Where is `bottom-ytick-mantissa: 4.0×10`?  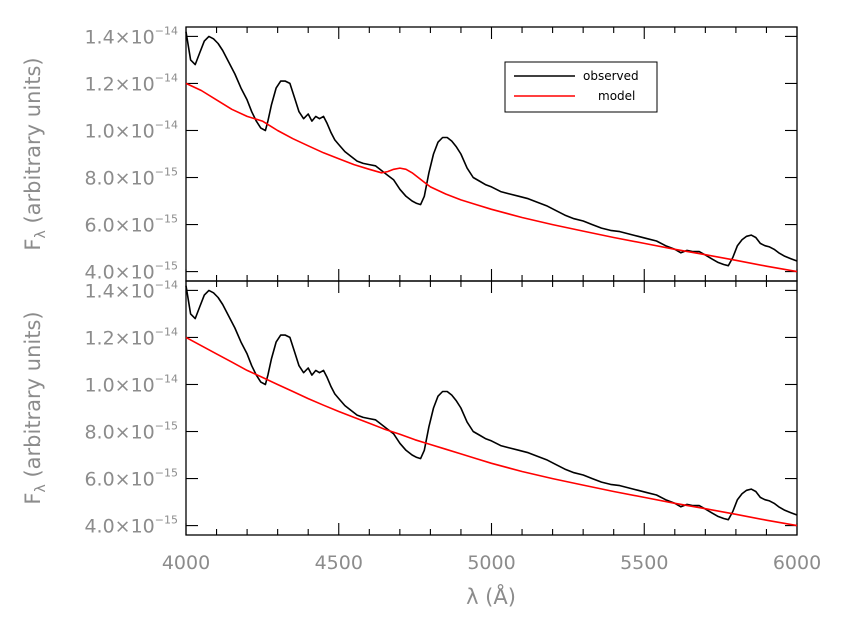
bottom-ytick-mantissa: 4.0×10 is located at coordinates (119, 527).